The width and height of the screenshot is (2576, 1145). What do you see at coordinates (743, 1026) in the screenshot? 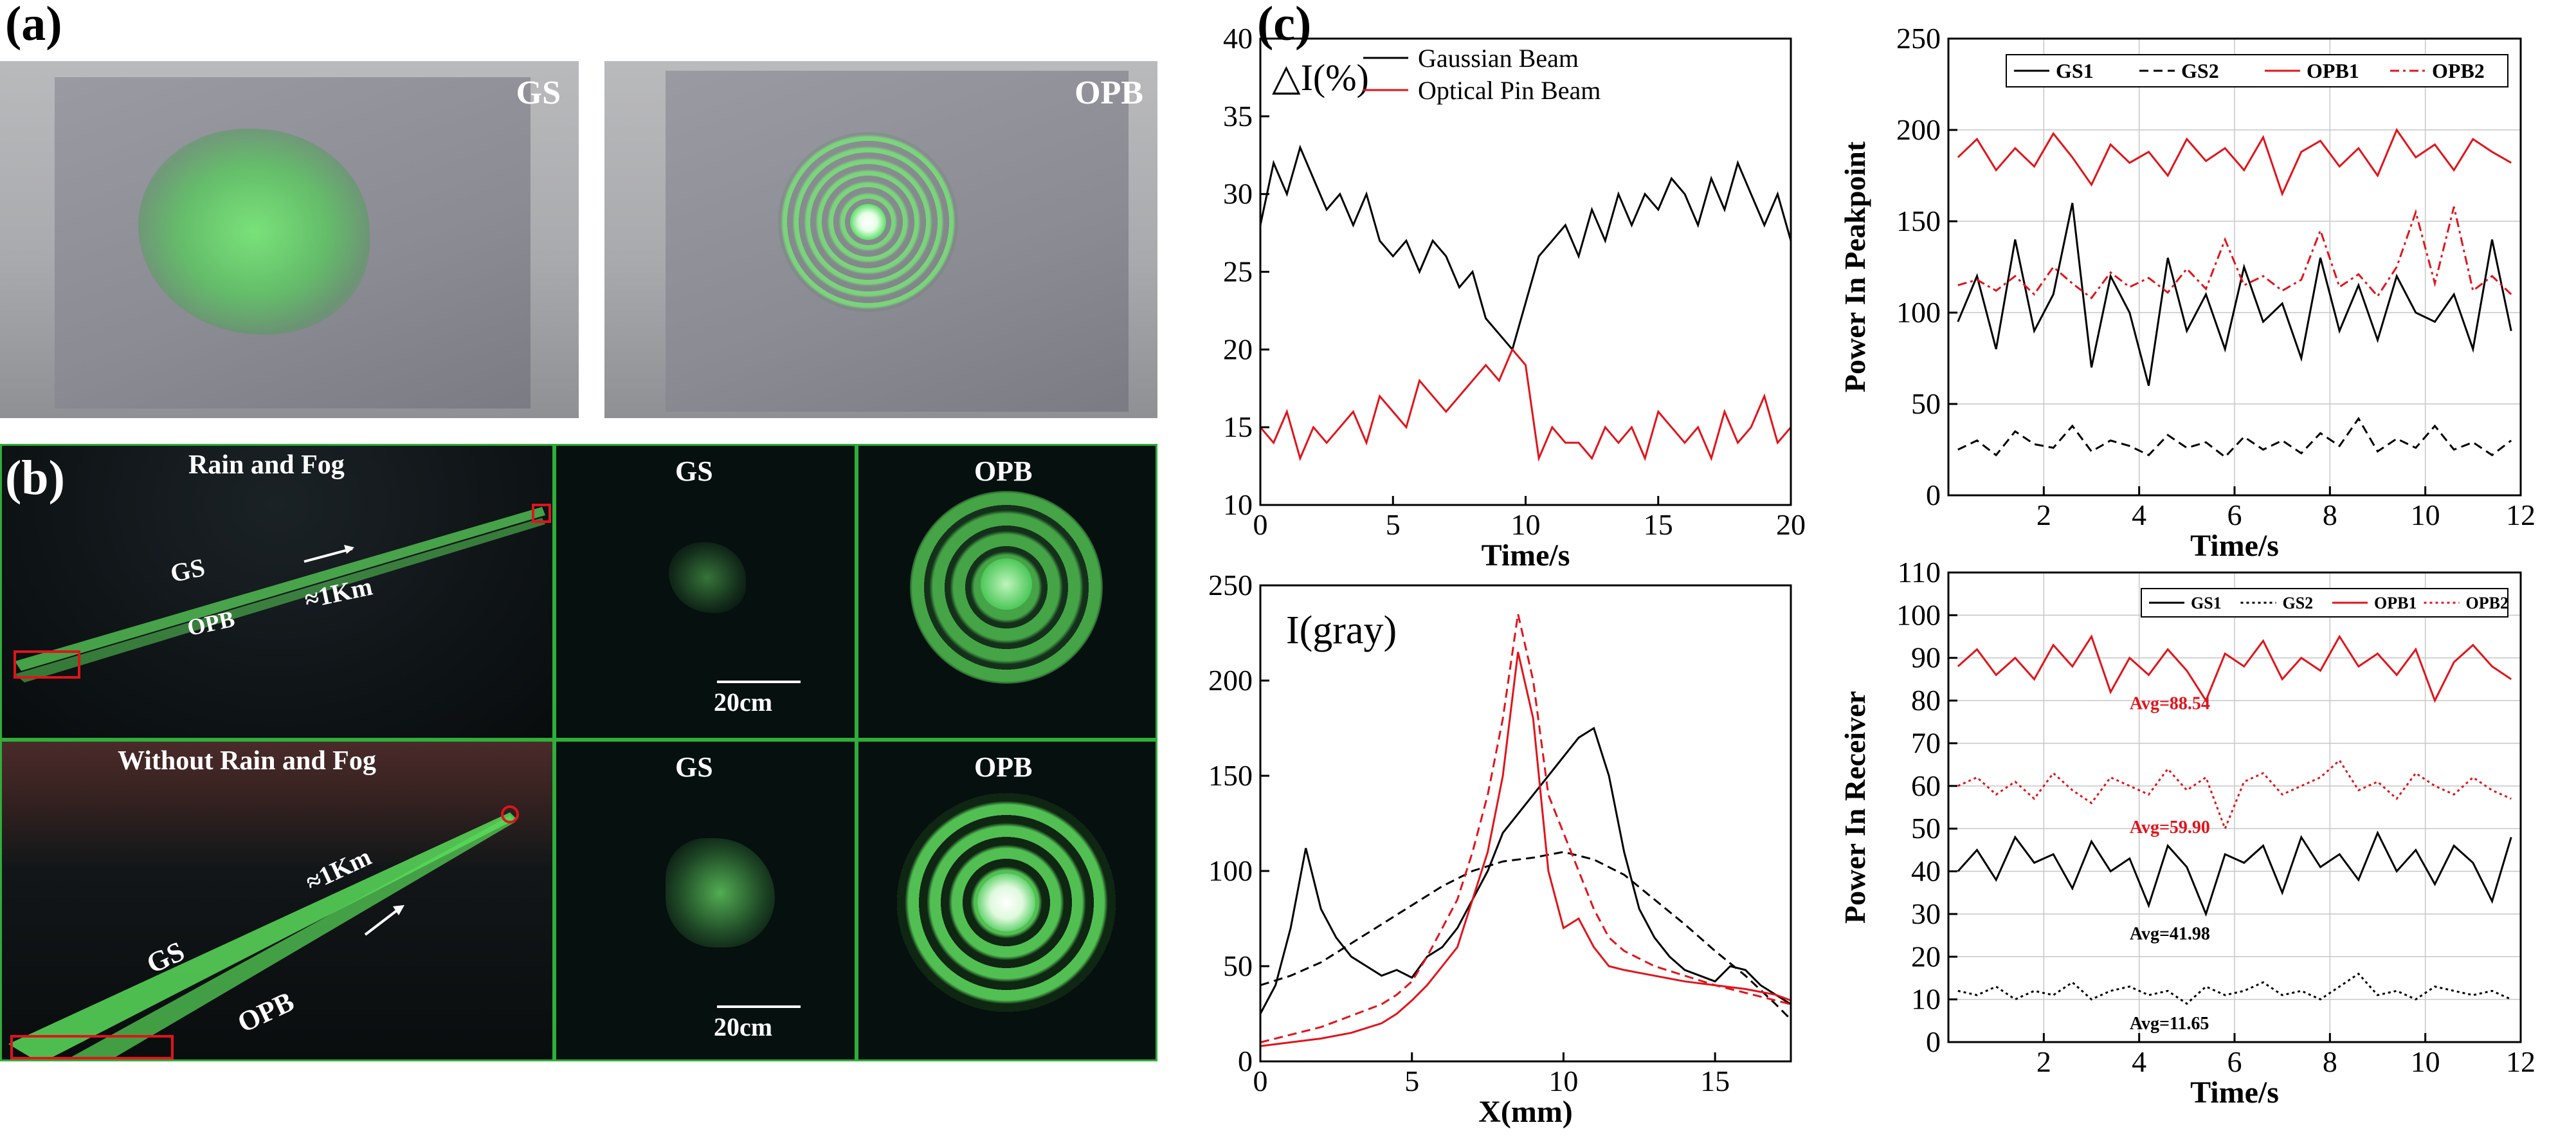
I see `scale-label-clear: 20cm` at bounding box center [743, 1026].